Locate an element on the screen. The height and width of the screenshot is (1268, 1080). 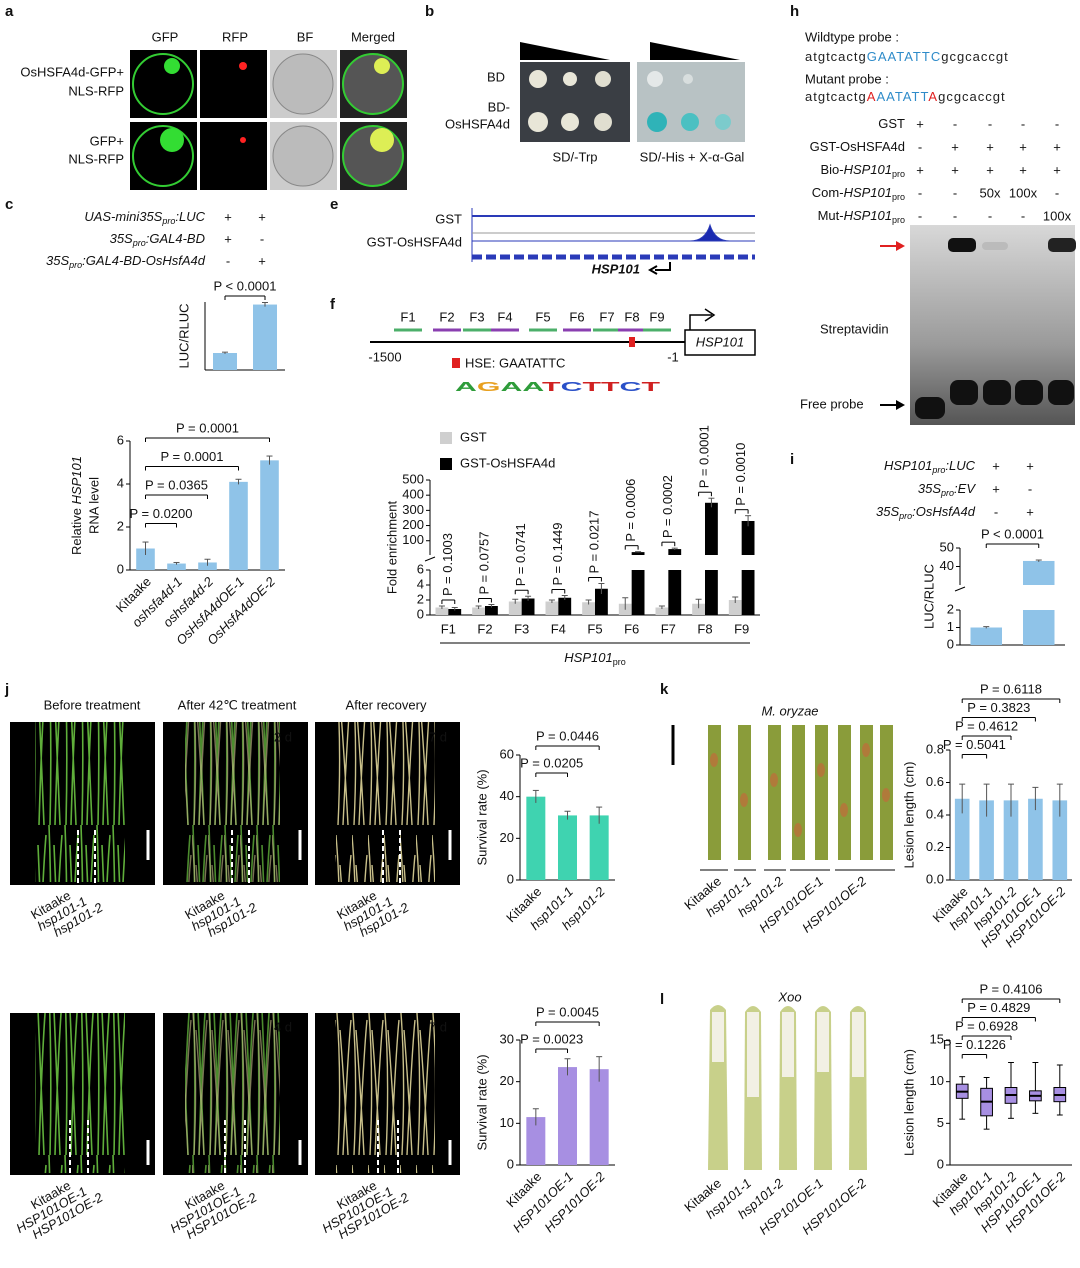
row-label-post: :EV is located at coordinates (965, 488).